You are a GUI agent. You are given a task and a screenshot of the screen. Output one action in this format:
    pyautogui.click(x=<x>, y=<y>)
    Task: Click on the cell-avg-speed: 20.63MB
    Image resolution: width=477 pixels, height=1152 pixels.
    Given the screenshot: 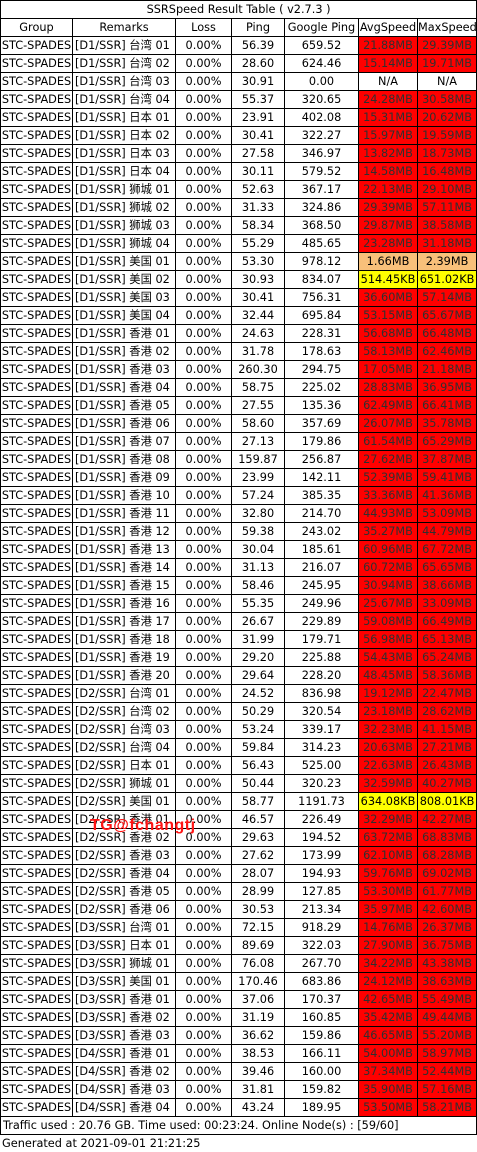 What is the action you would take?
    pyautogui.click(x=388, y=747)
    